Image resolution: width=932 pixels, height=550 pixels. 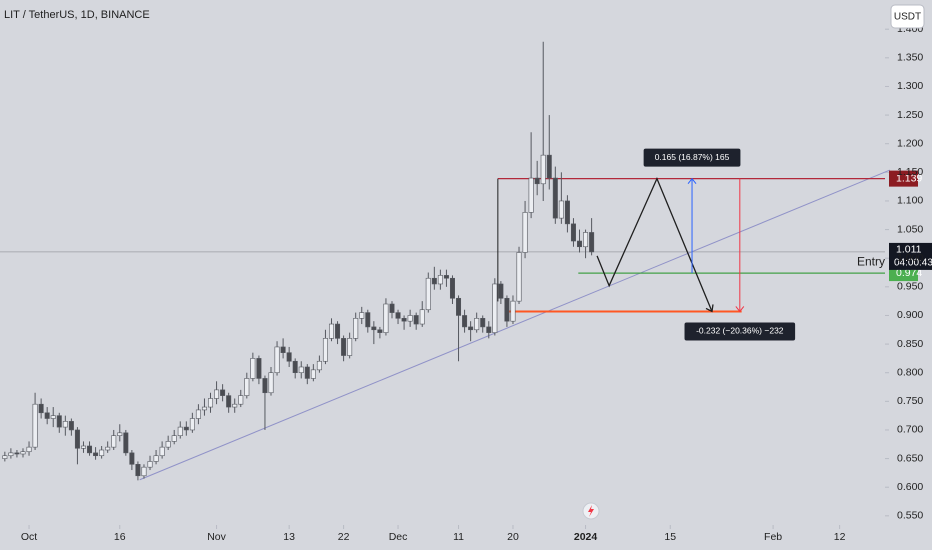 What do you see at coordinates (910, 430) in the screenshot?
I see `y-tick-label: 0.700` at bounding box center [910, 430].